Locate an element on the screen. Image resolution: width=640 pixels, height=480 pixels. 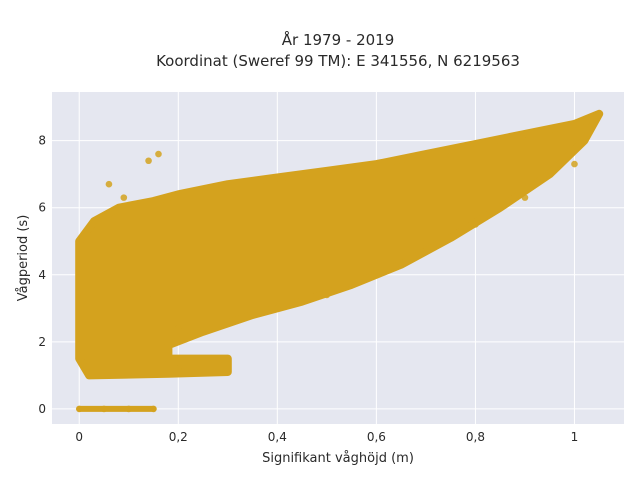
y-tick-label: 6 is located at coordinates (42, 208).